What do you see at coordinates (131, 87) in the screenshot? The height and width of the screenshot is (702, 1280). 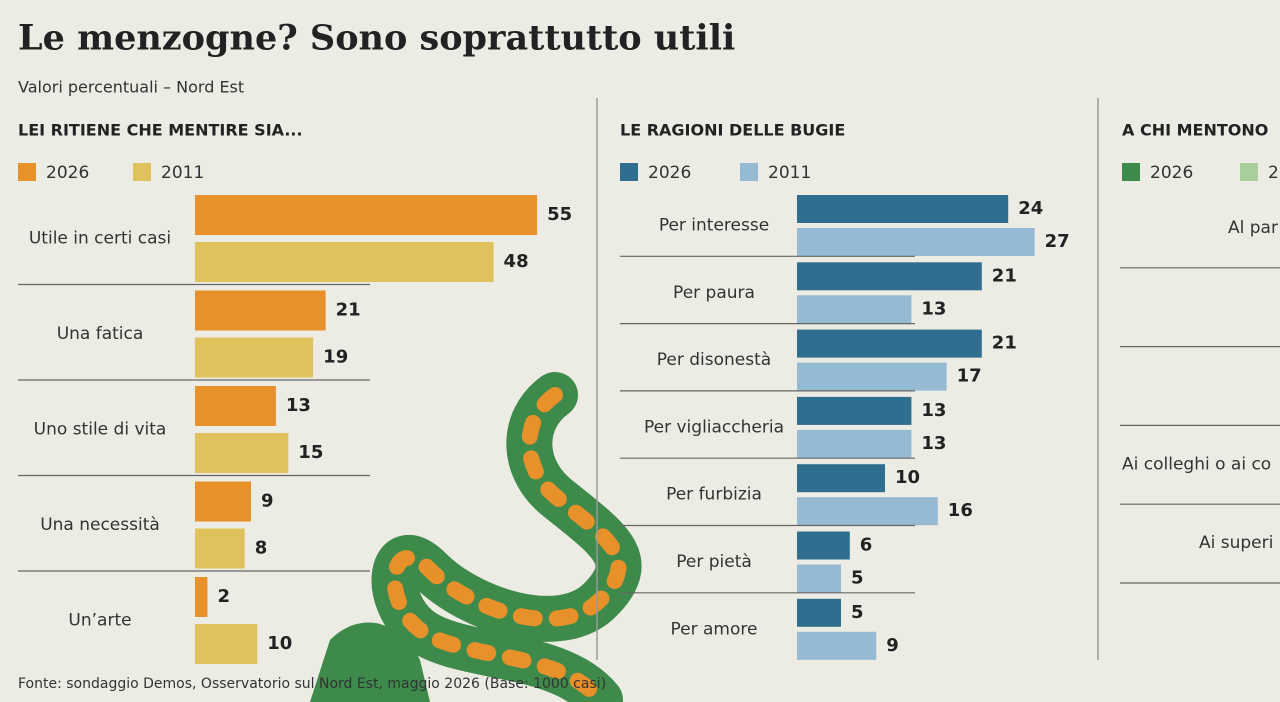 I see `subtitle: Valori percentuali – Nord Est` at bounding box center [131, 87].